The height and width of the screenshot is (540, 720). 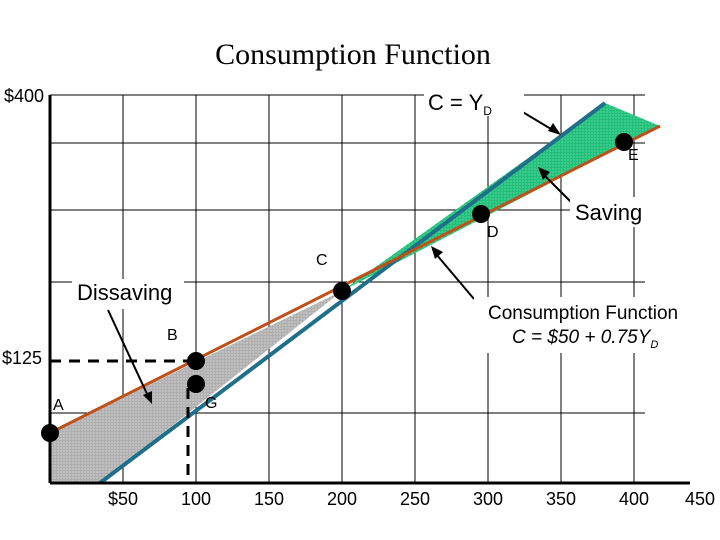 I want to click on point-label-e: E, so click(x=633, y=155).